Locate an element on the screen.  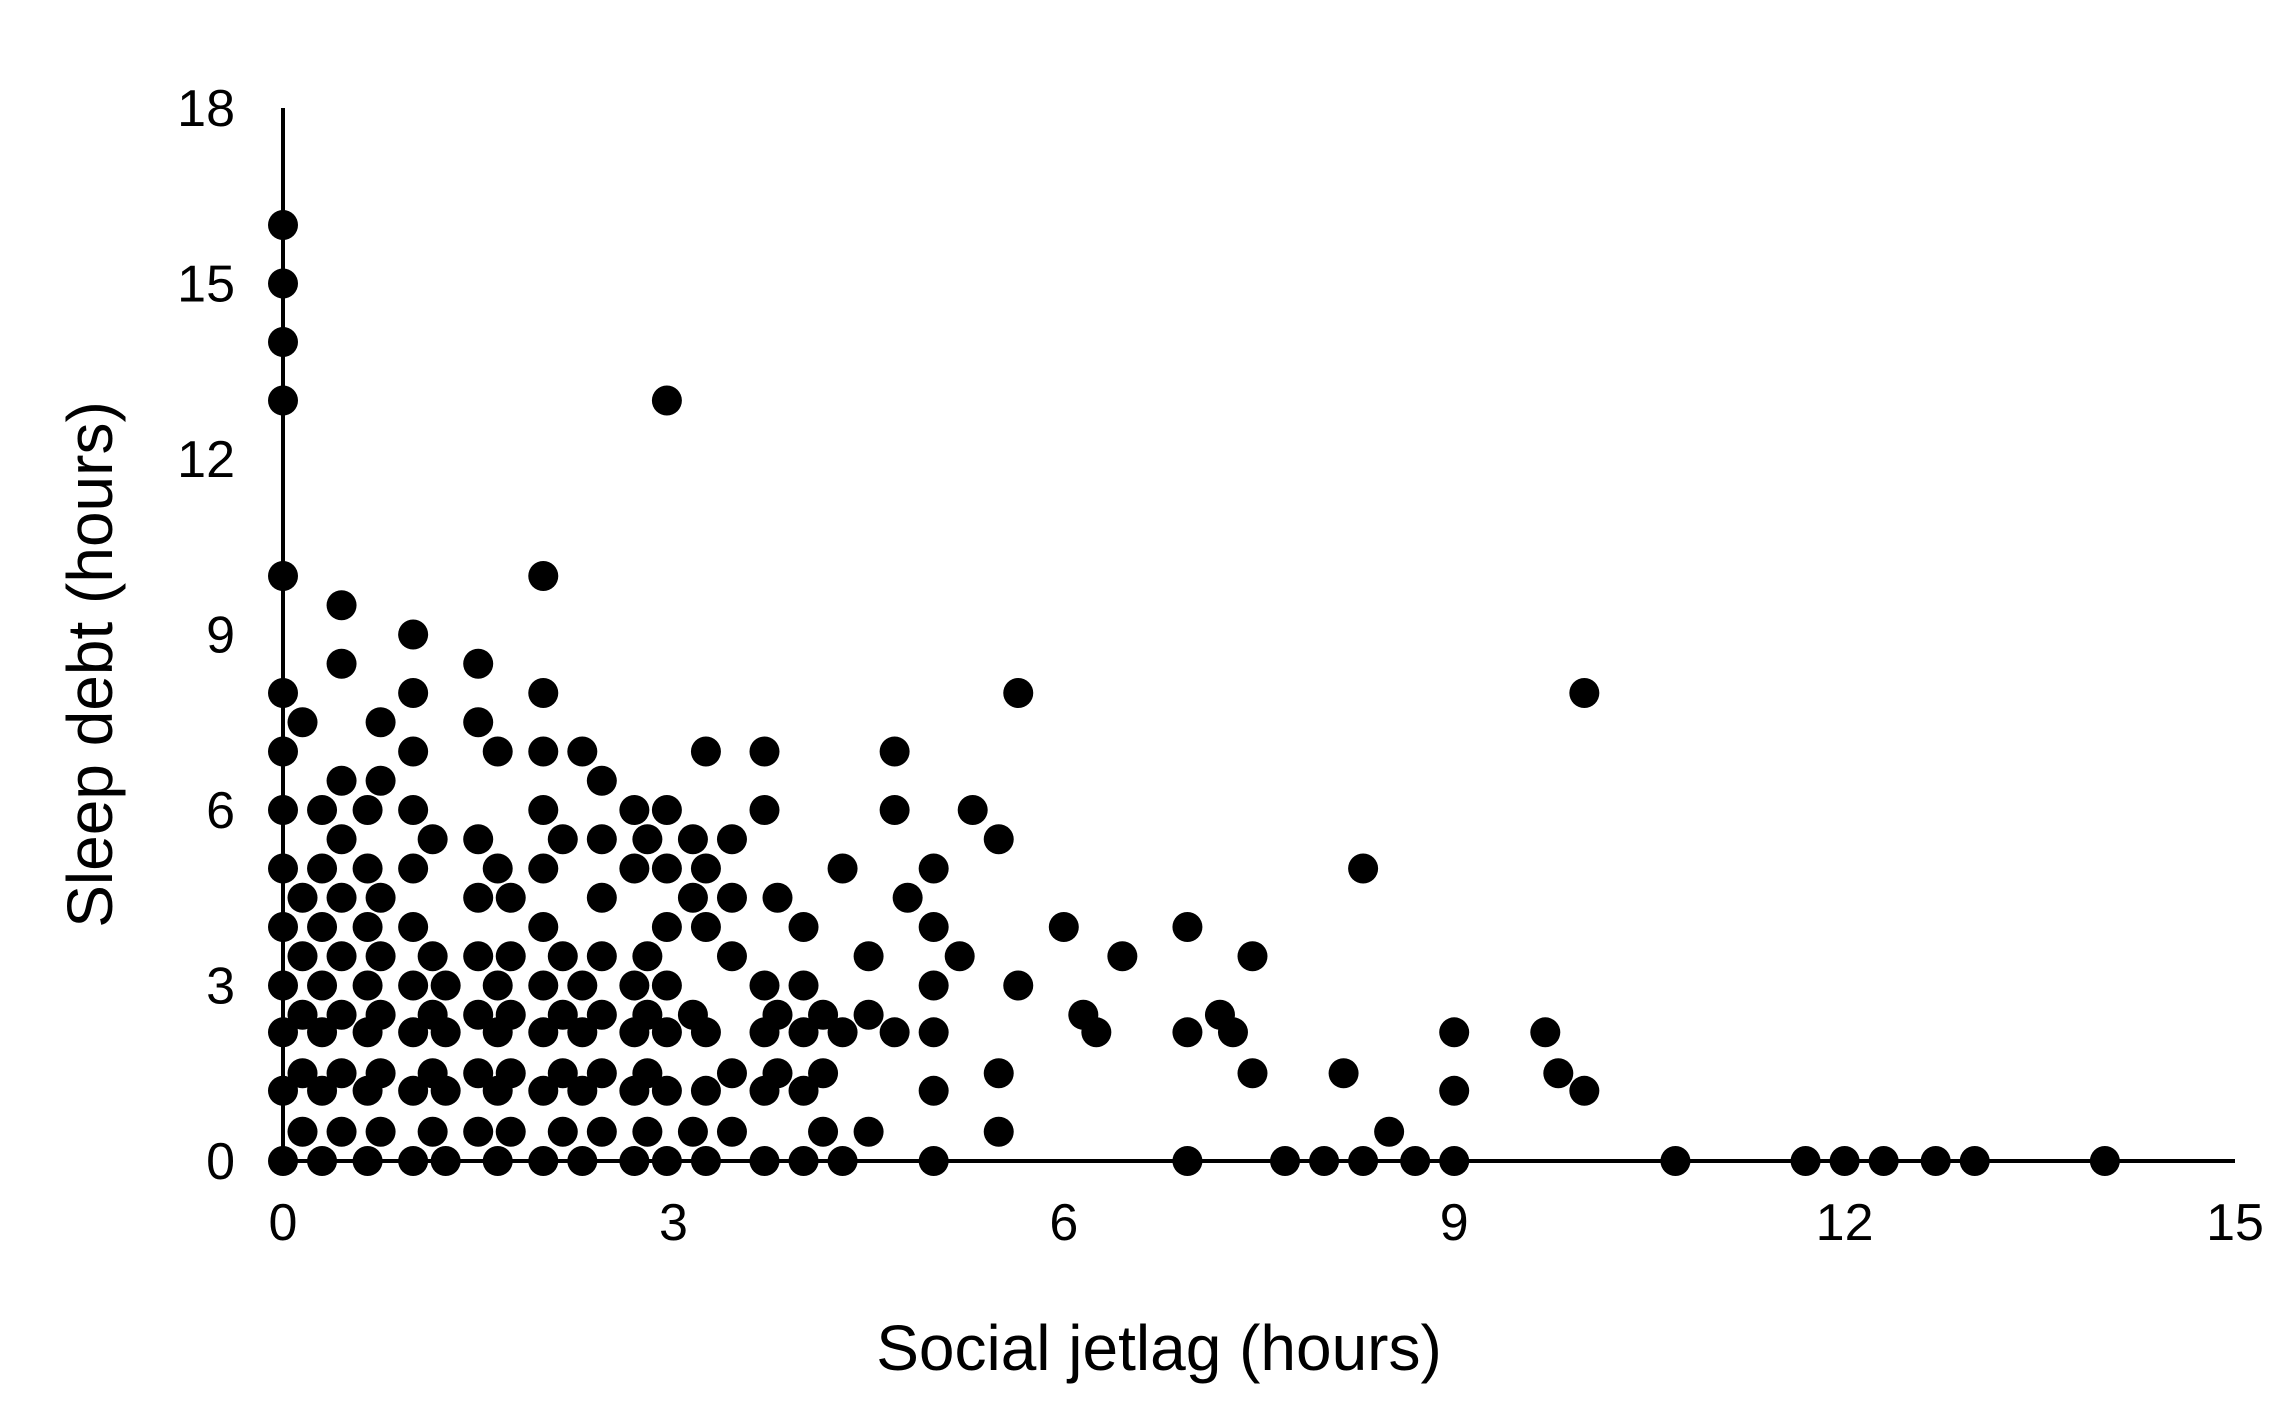
y-tick-label: 12 is located at coordinates (206, 460).